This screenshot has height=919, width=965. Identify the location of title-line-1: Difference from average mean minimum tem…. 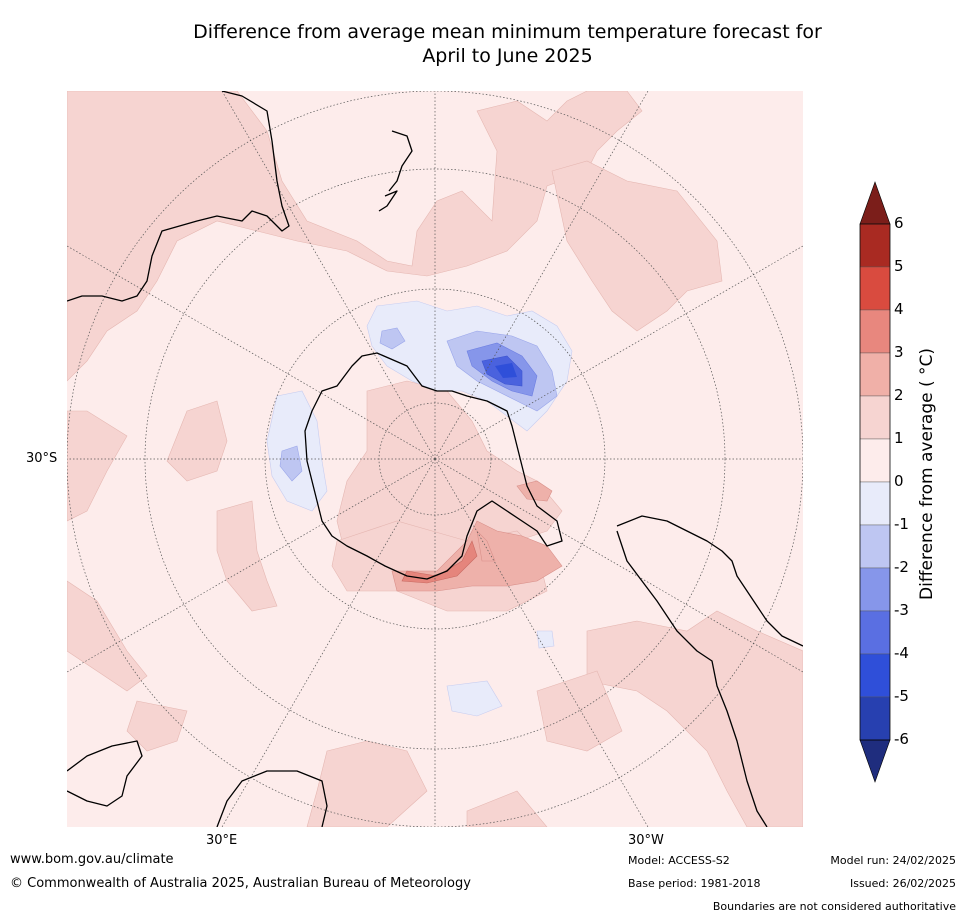
(507, 32).